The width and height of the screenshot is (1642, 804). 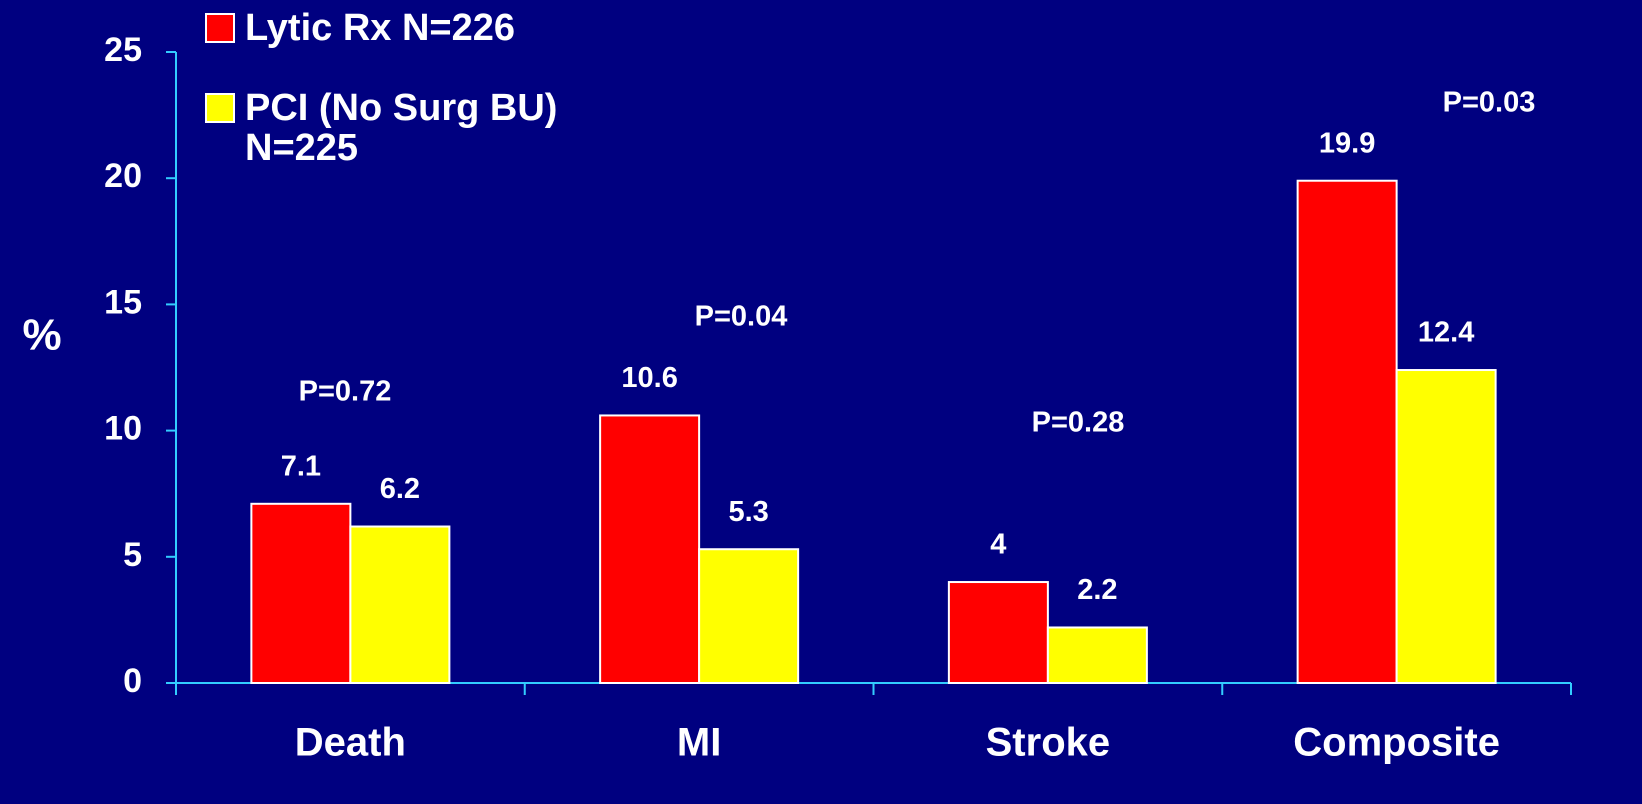 What do you see at coordinates (132, 681) in the screenshot?
I see `y-tick-label: 0` at bounding box center [132, 681].